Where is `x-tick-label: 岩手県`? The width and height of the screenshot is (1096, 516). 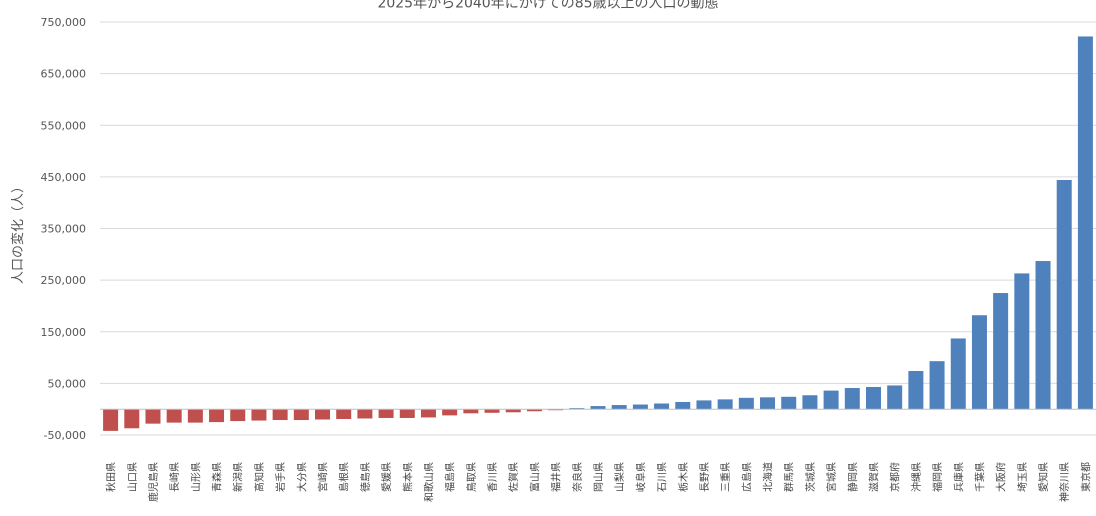
x-tick-label: 岩手県 is located at coordinates (280, 477).